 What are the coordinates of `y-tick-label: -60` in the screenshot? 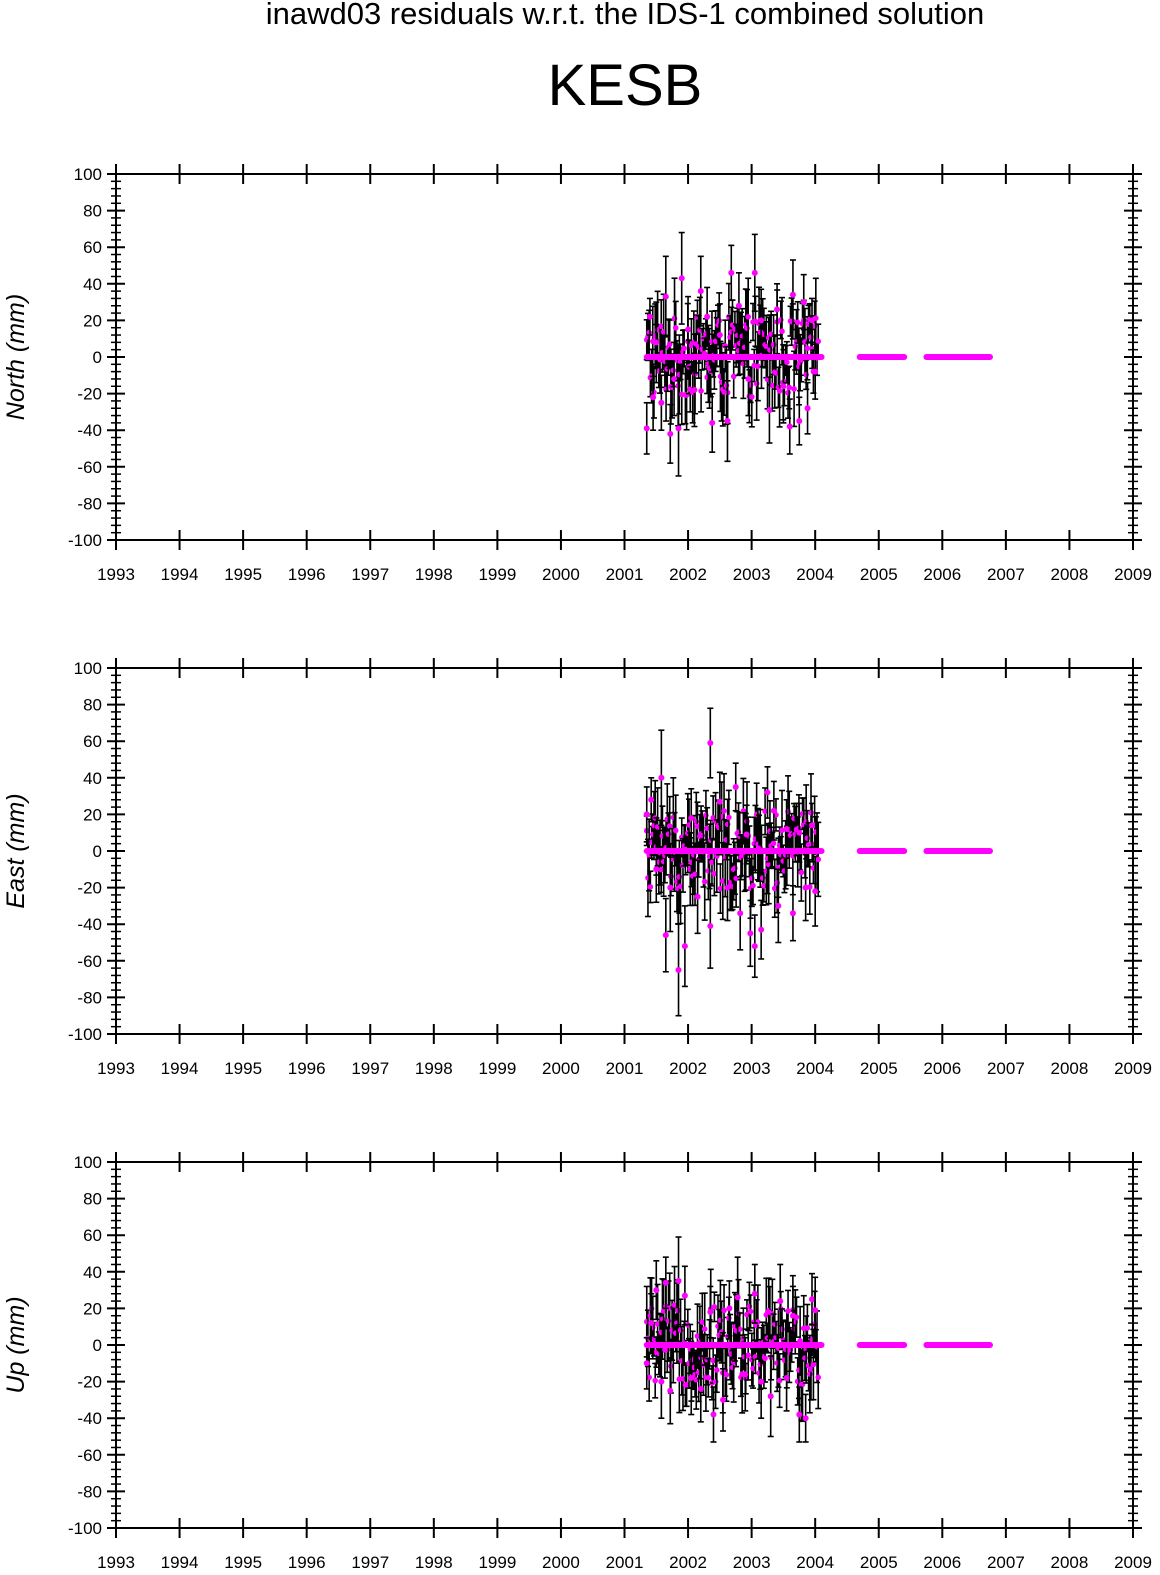 It's located at (89, 467).